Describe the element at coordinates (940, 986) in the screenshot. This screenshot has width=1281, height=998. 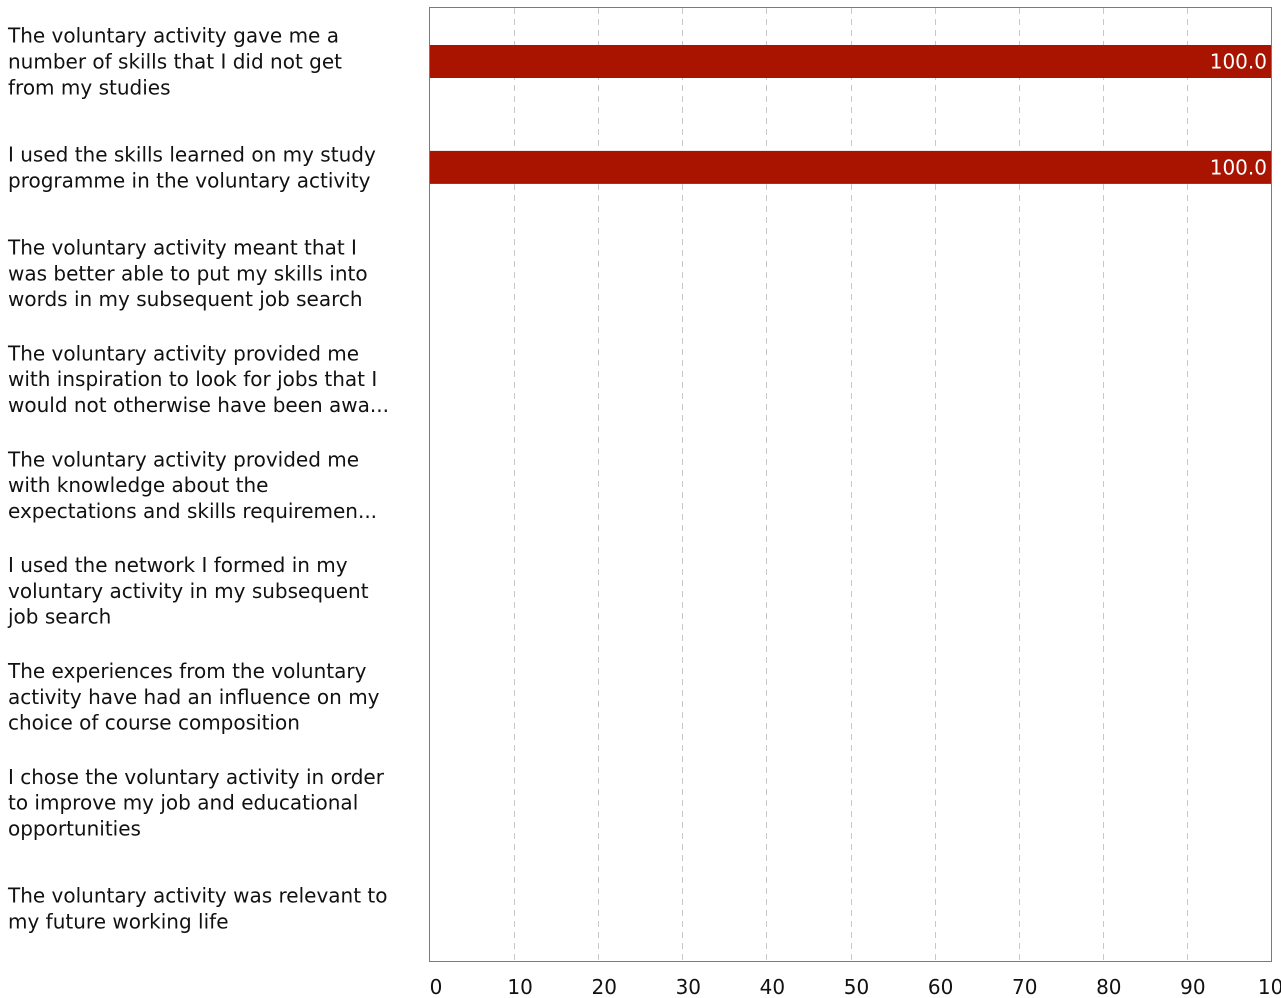
I see `x-tick-label: 60` at that location.